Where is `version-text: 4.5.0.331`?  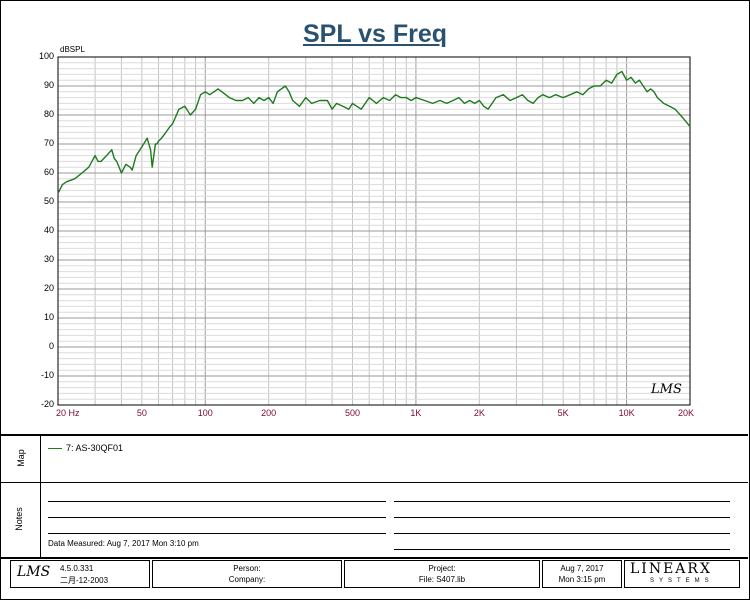
version-text: 4.5.0.331 is located at coordinates (77, 568).